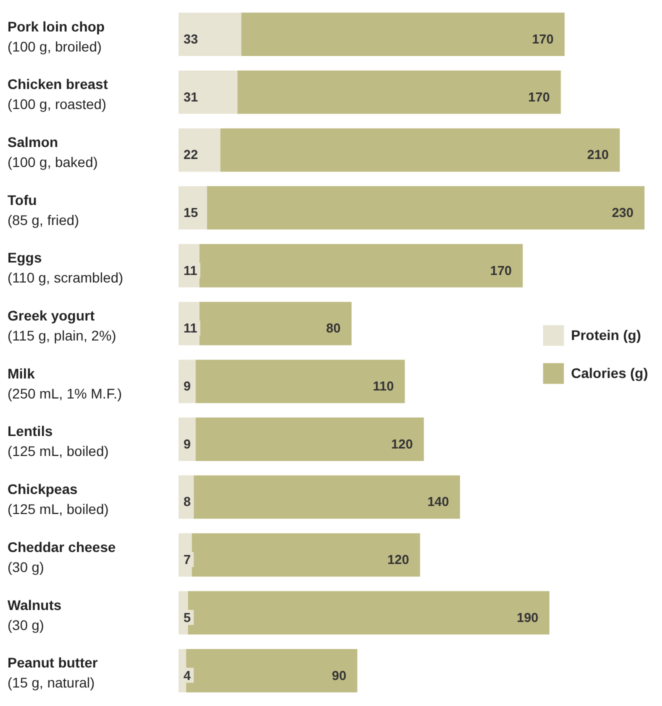 This screenshot has width=662, height=706. What do you see at coordinates (65, 383) in the screenshot?
I see `category-label: Milk (250 mL, 1% M.F.)` at bounding box center [65, 383].